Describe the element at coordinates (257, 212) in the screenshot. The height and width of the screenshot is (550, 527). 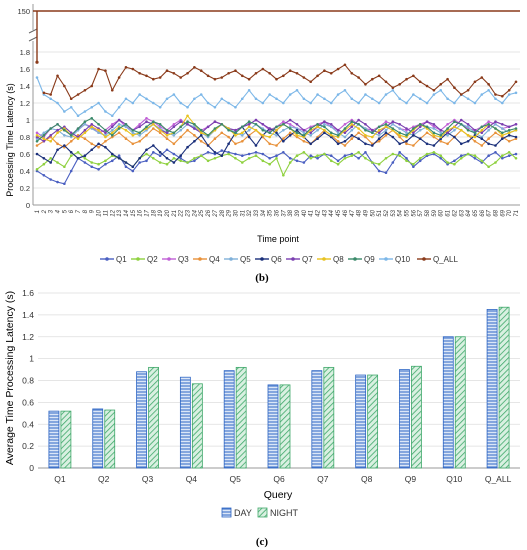
I see `b-x-tick-label: 33` at that location.